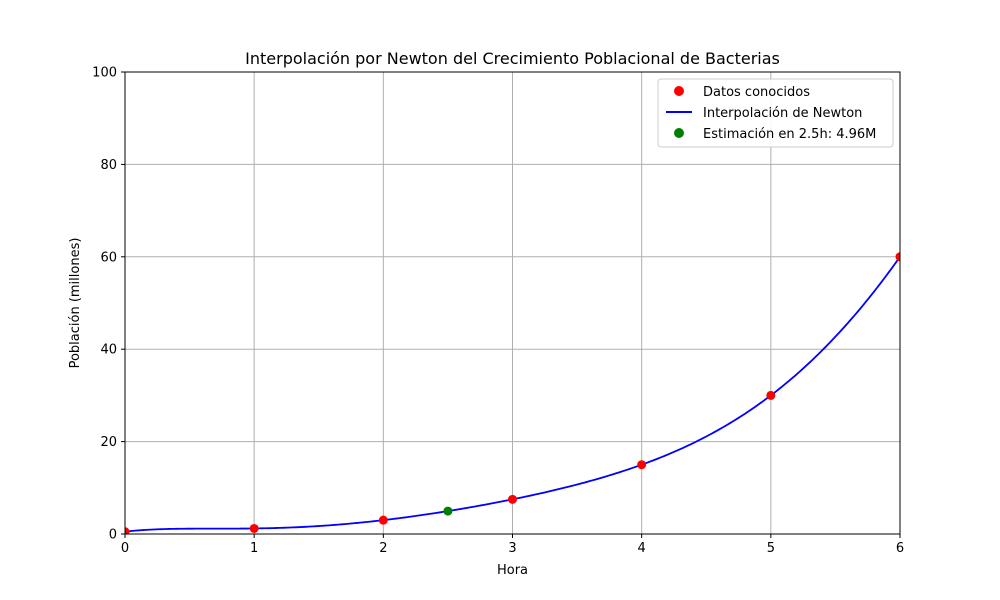  What do you see at coordinates (125, 548) in the screenshot?
I see `x-tick-label: 0` at bounding box center [125, 548].